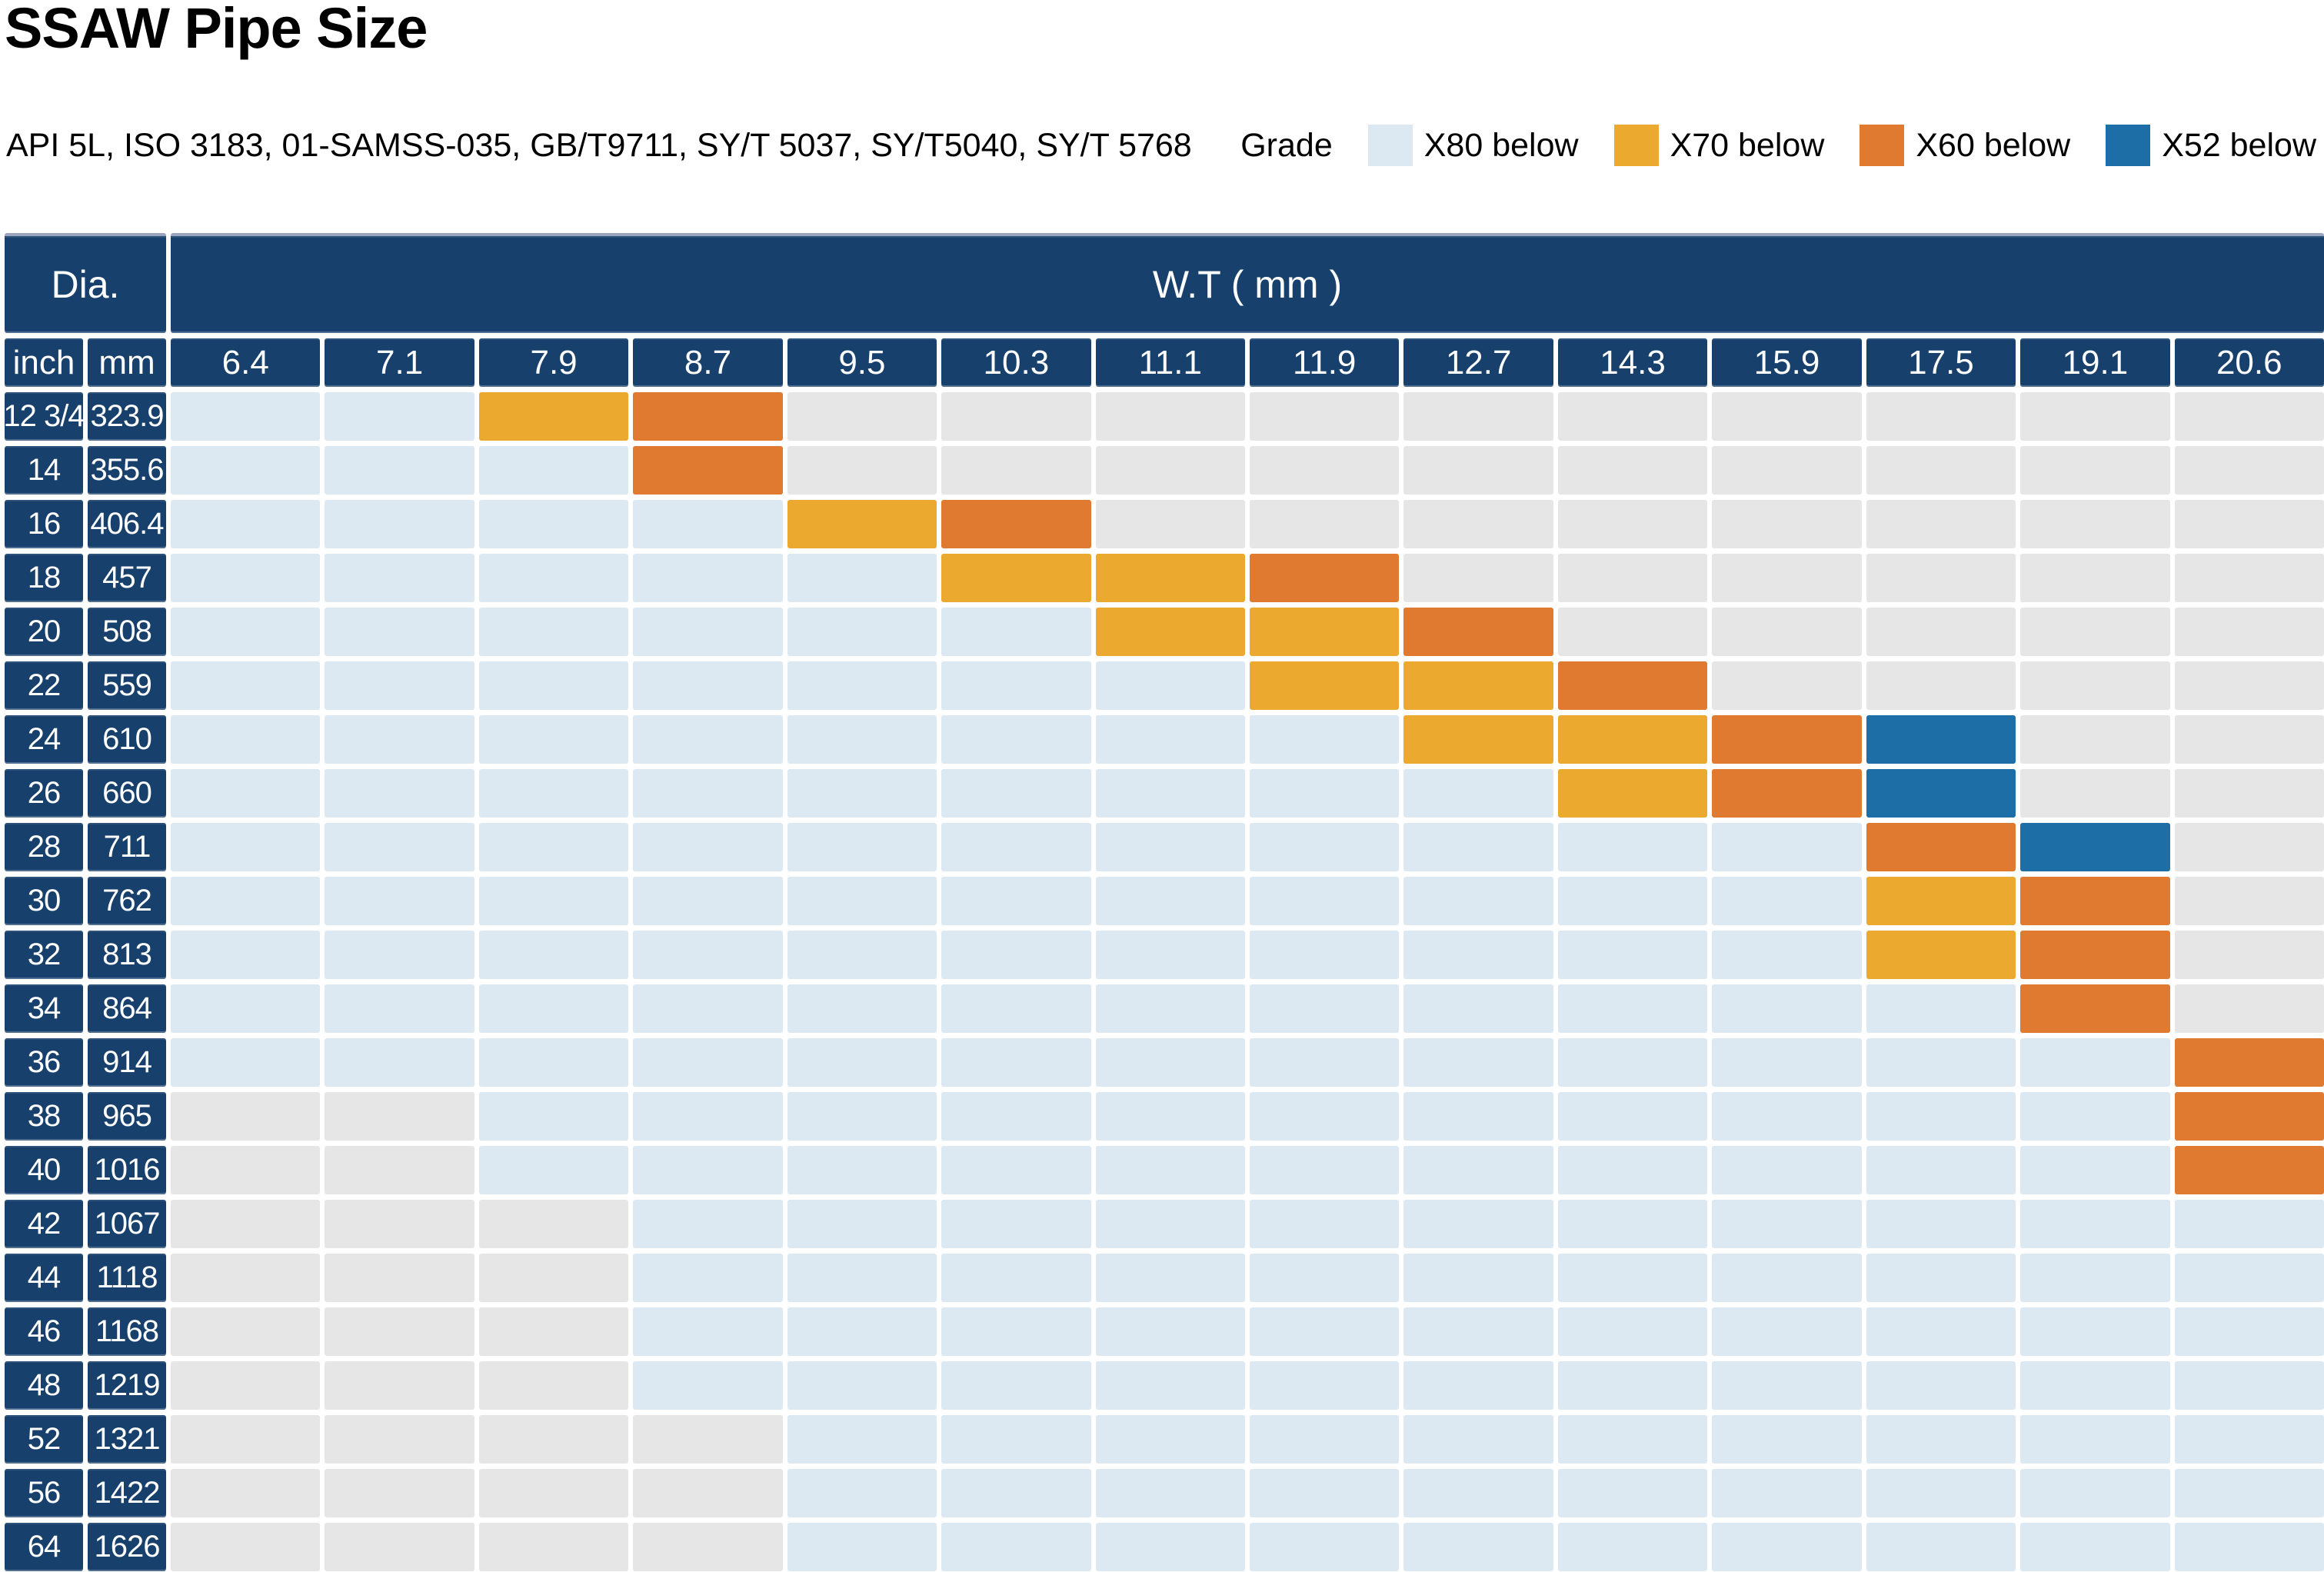  Describe the element at coordinates (44, 632) in the screenshot. I see `row-inch-label: 20` at that location.